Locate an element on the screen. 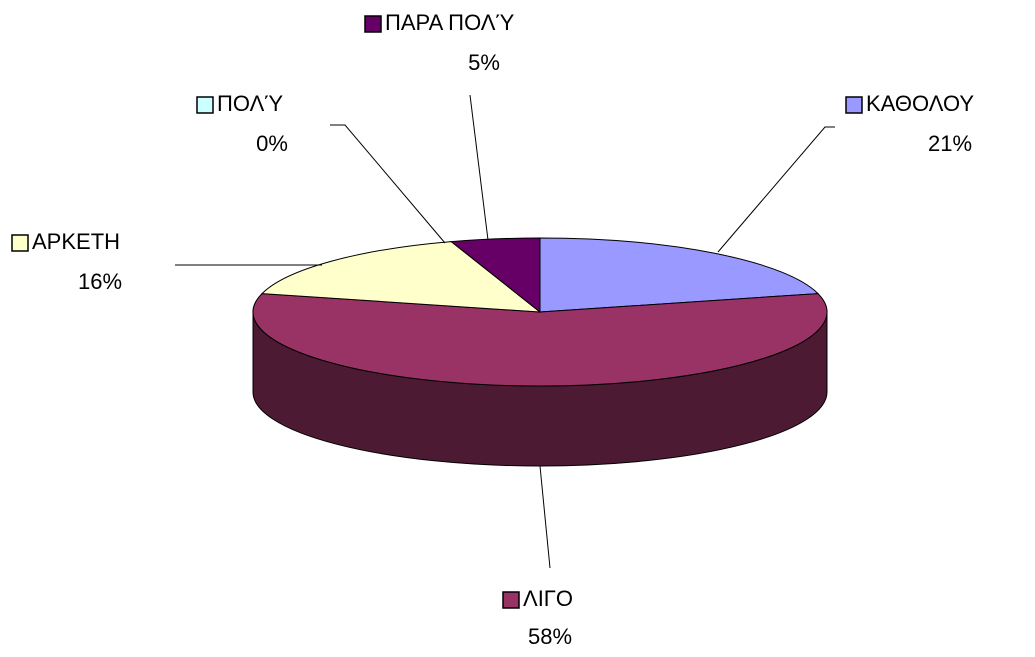 The height and width of the screenshot is (657, 1035). category-label: ΑΡΚΕΤΗ is located at coordinates (76, 241).